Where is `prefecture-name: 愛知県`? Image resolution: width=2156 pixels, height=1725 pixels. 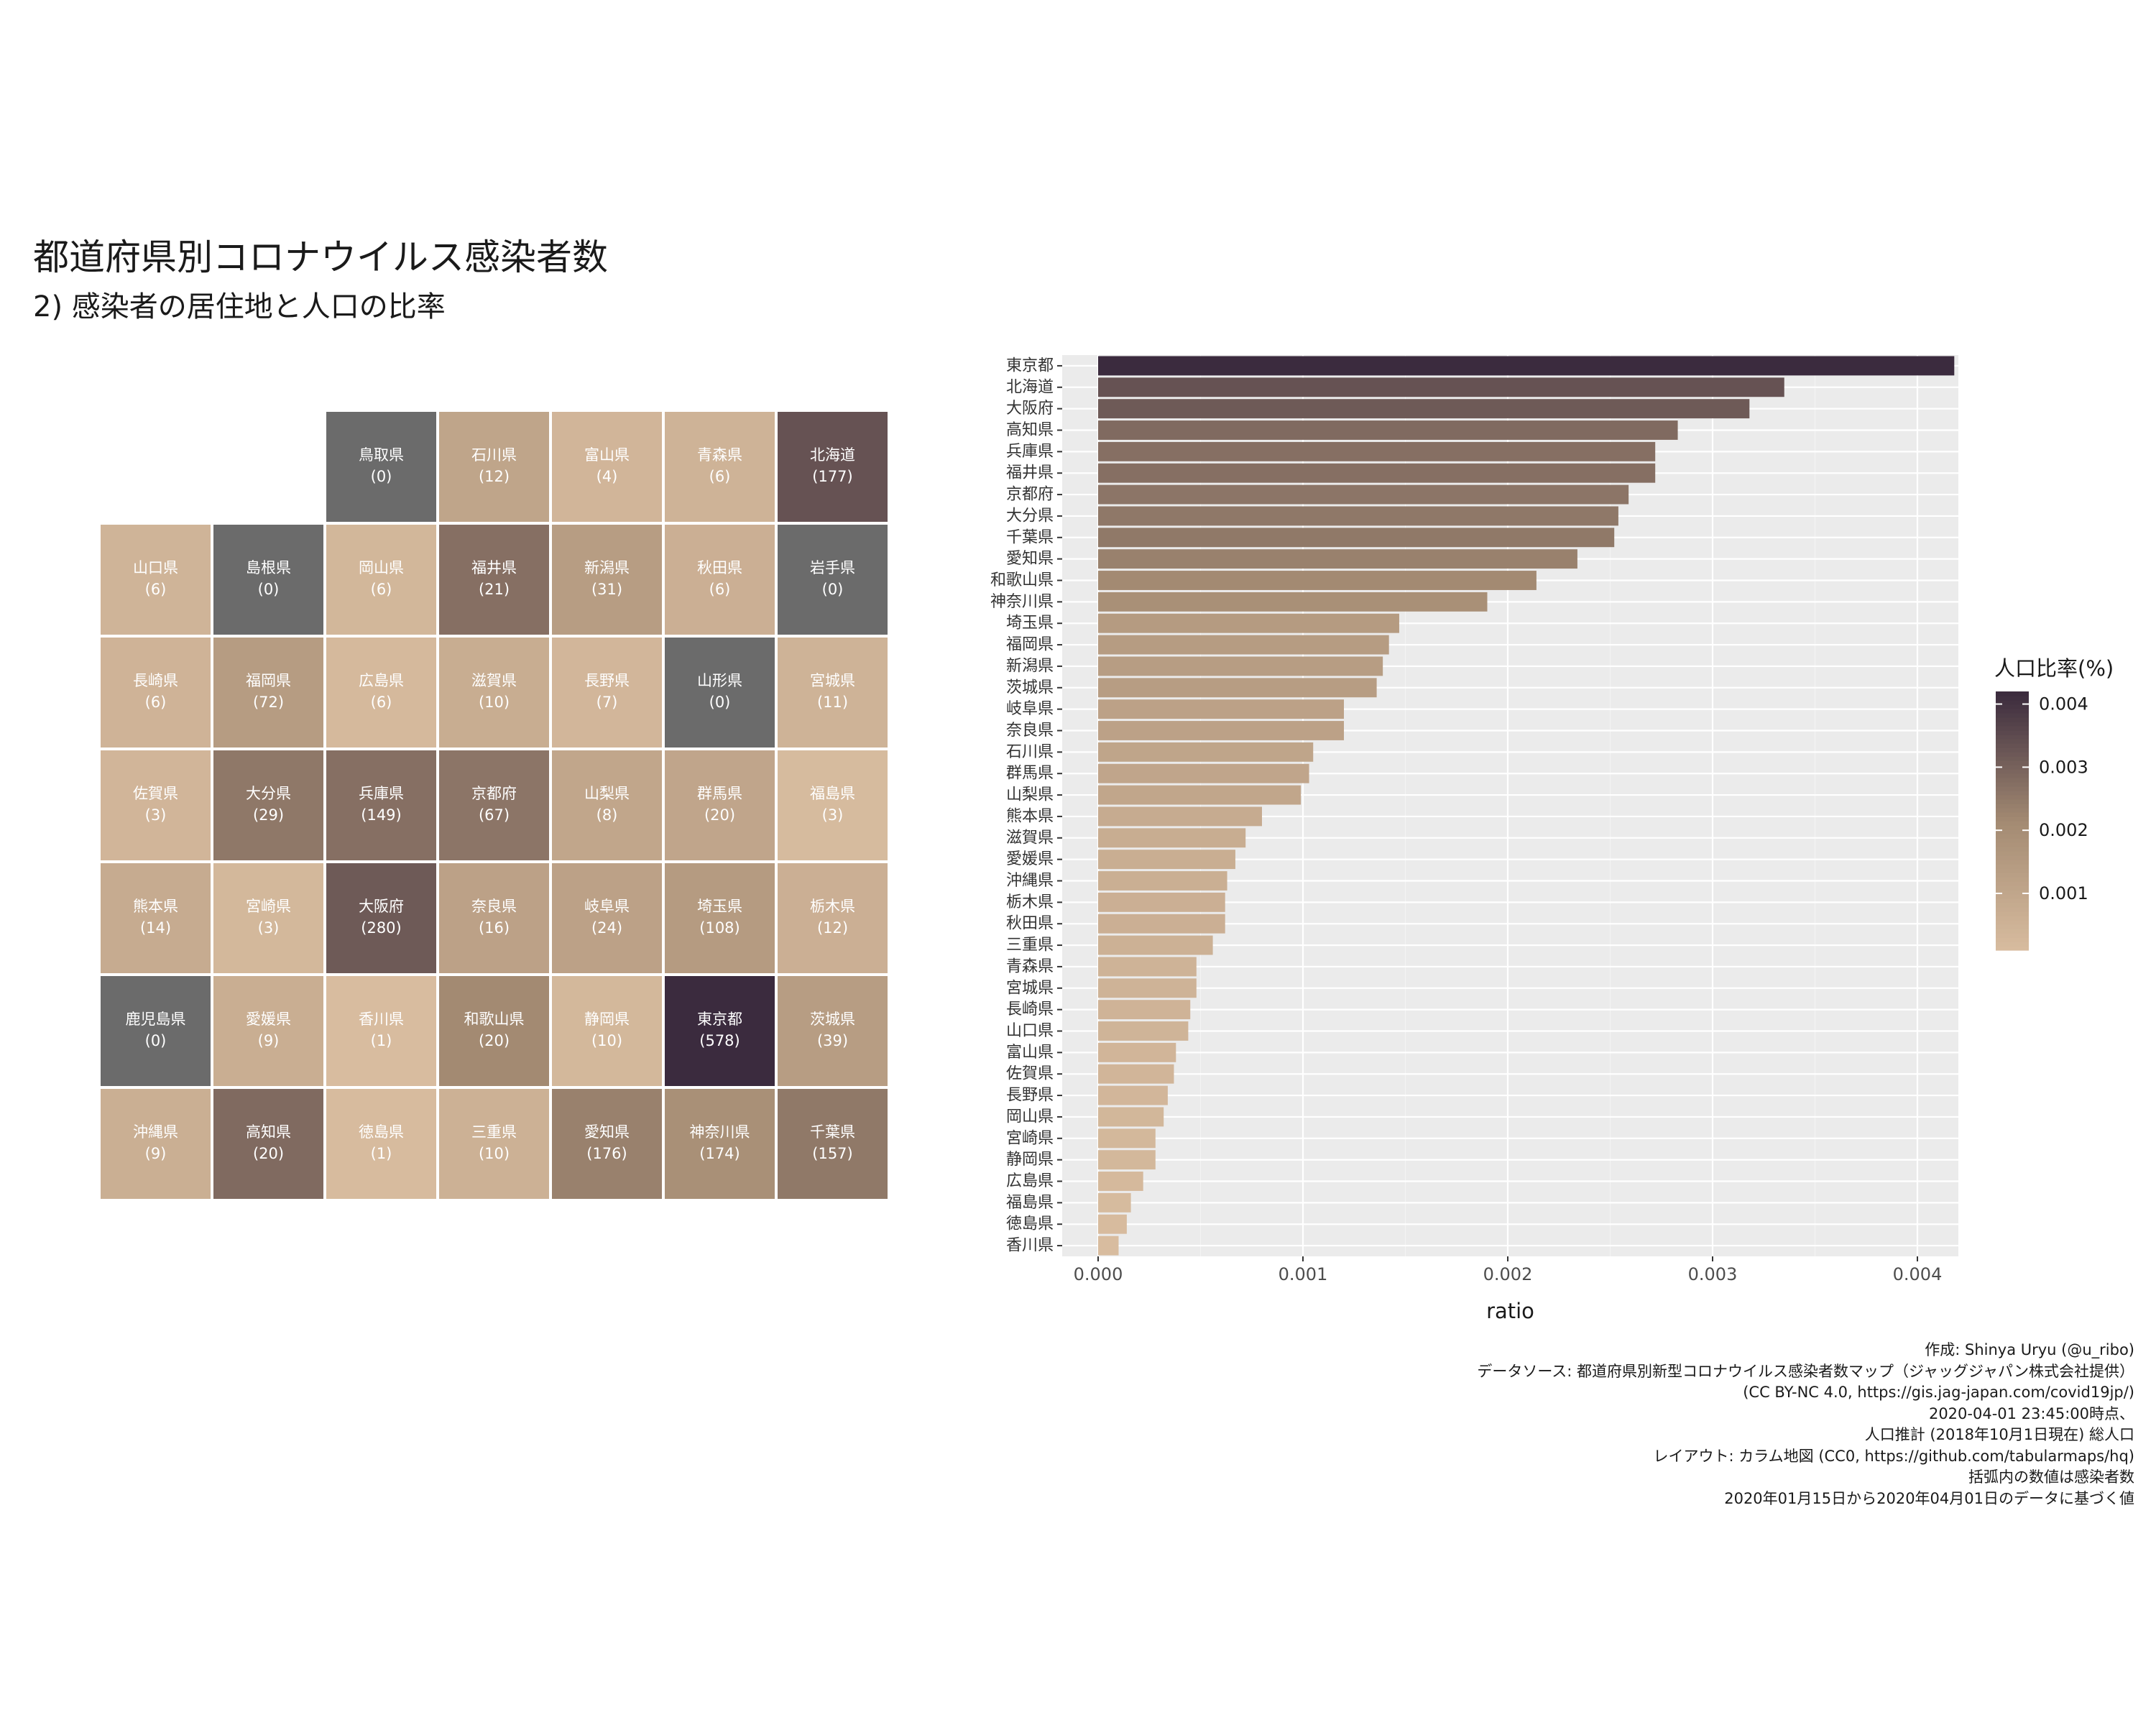
prefecture-name: 愛知県 is located at coordinates (607, 1132).